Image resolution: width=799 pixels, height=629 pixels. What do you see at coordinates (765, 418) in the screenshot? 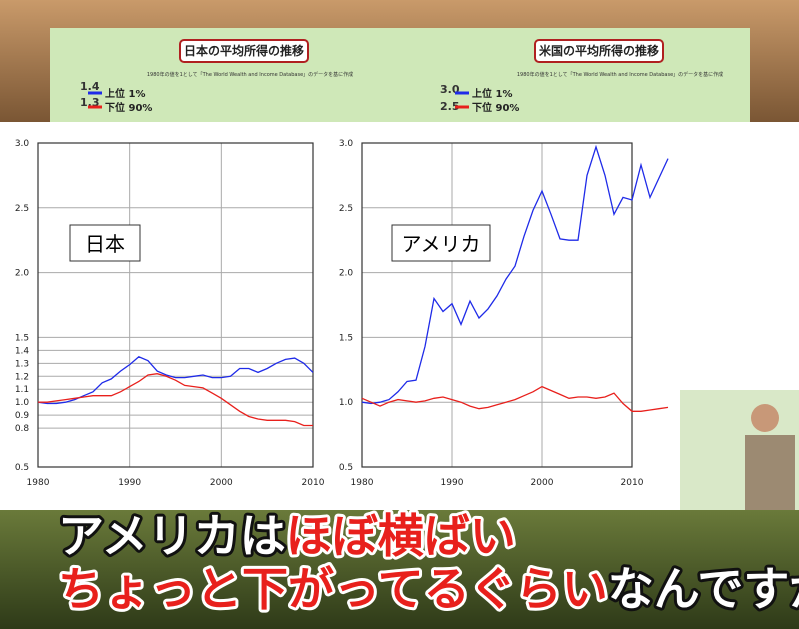
I see `presenter-head` at bounding box center [765, 418].